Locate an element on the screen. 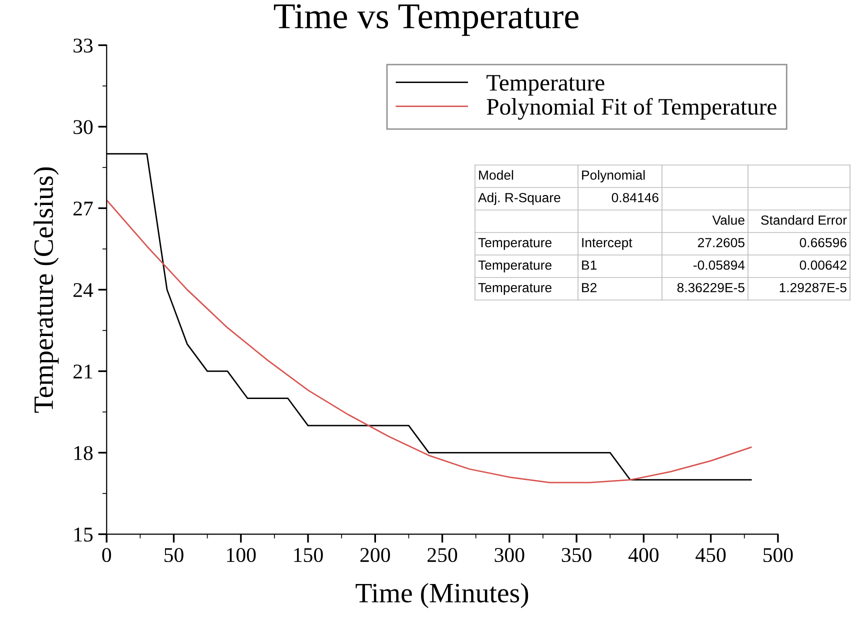 The image size is (853, 619). annotation: Standard Error is located at coordinates (804, 220).